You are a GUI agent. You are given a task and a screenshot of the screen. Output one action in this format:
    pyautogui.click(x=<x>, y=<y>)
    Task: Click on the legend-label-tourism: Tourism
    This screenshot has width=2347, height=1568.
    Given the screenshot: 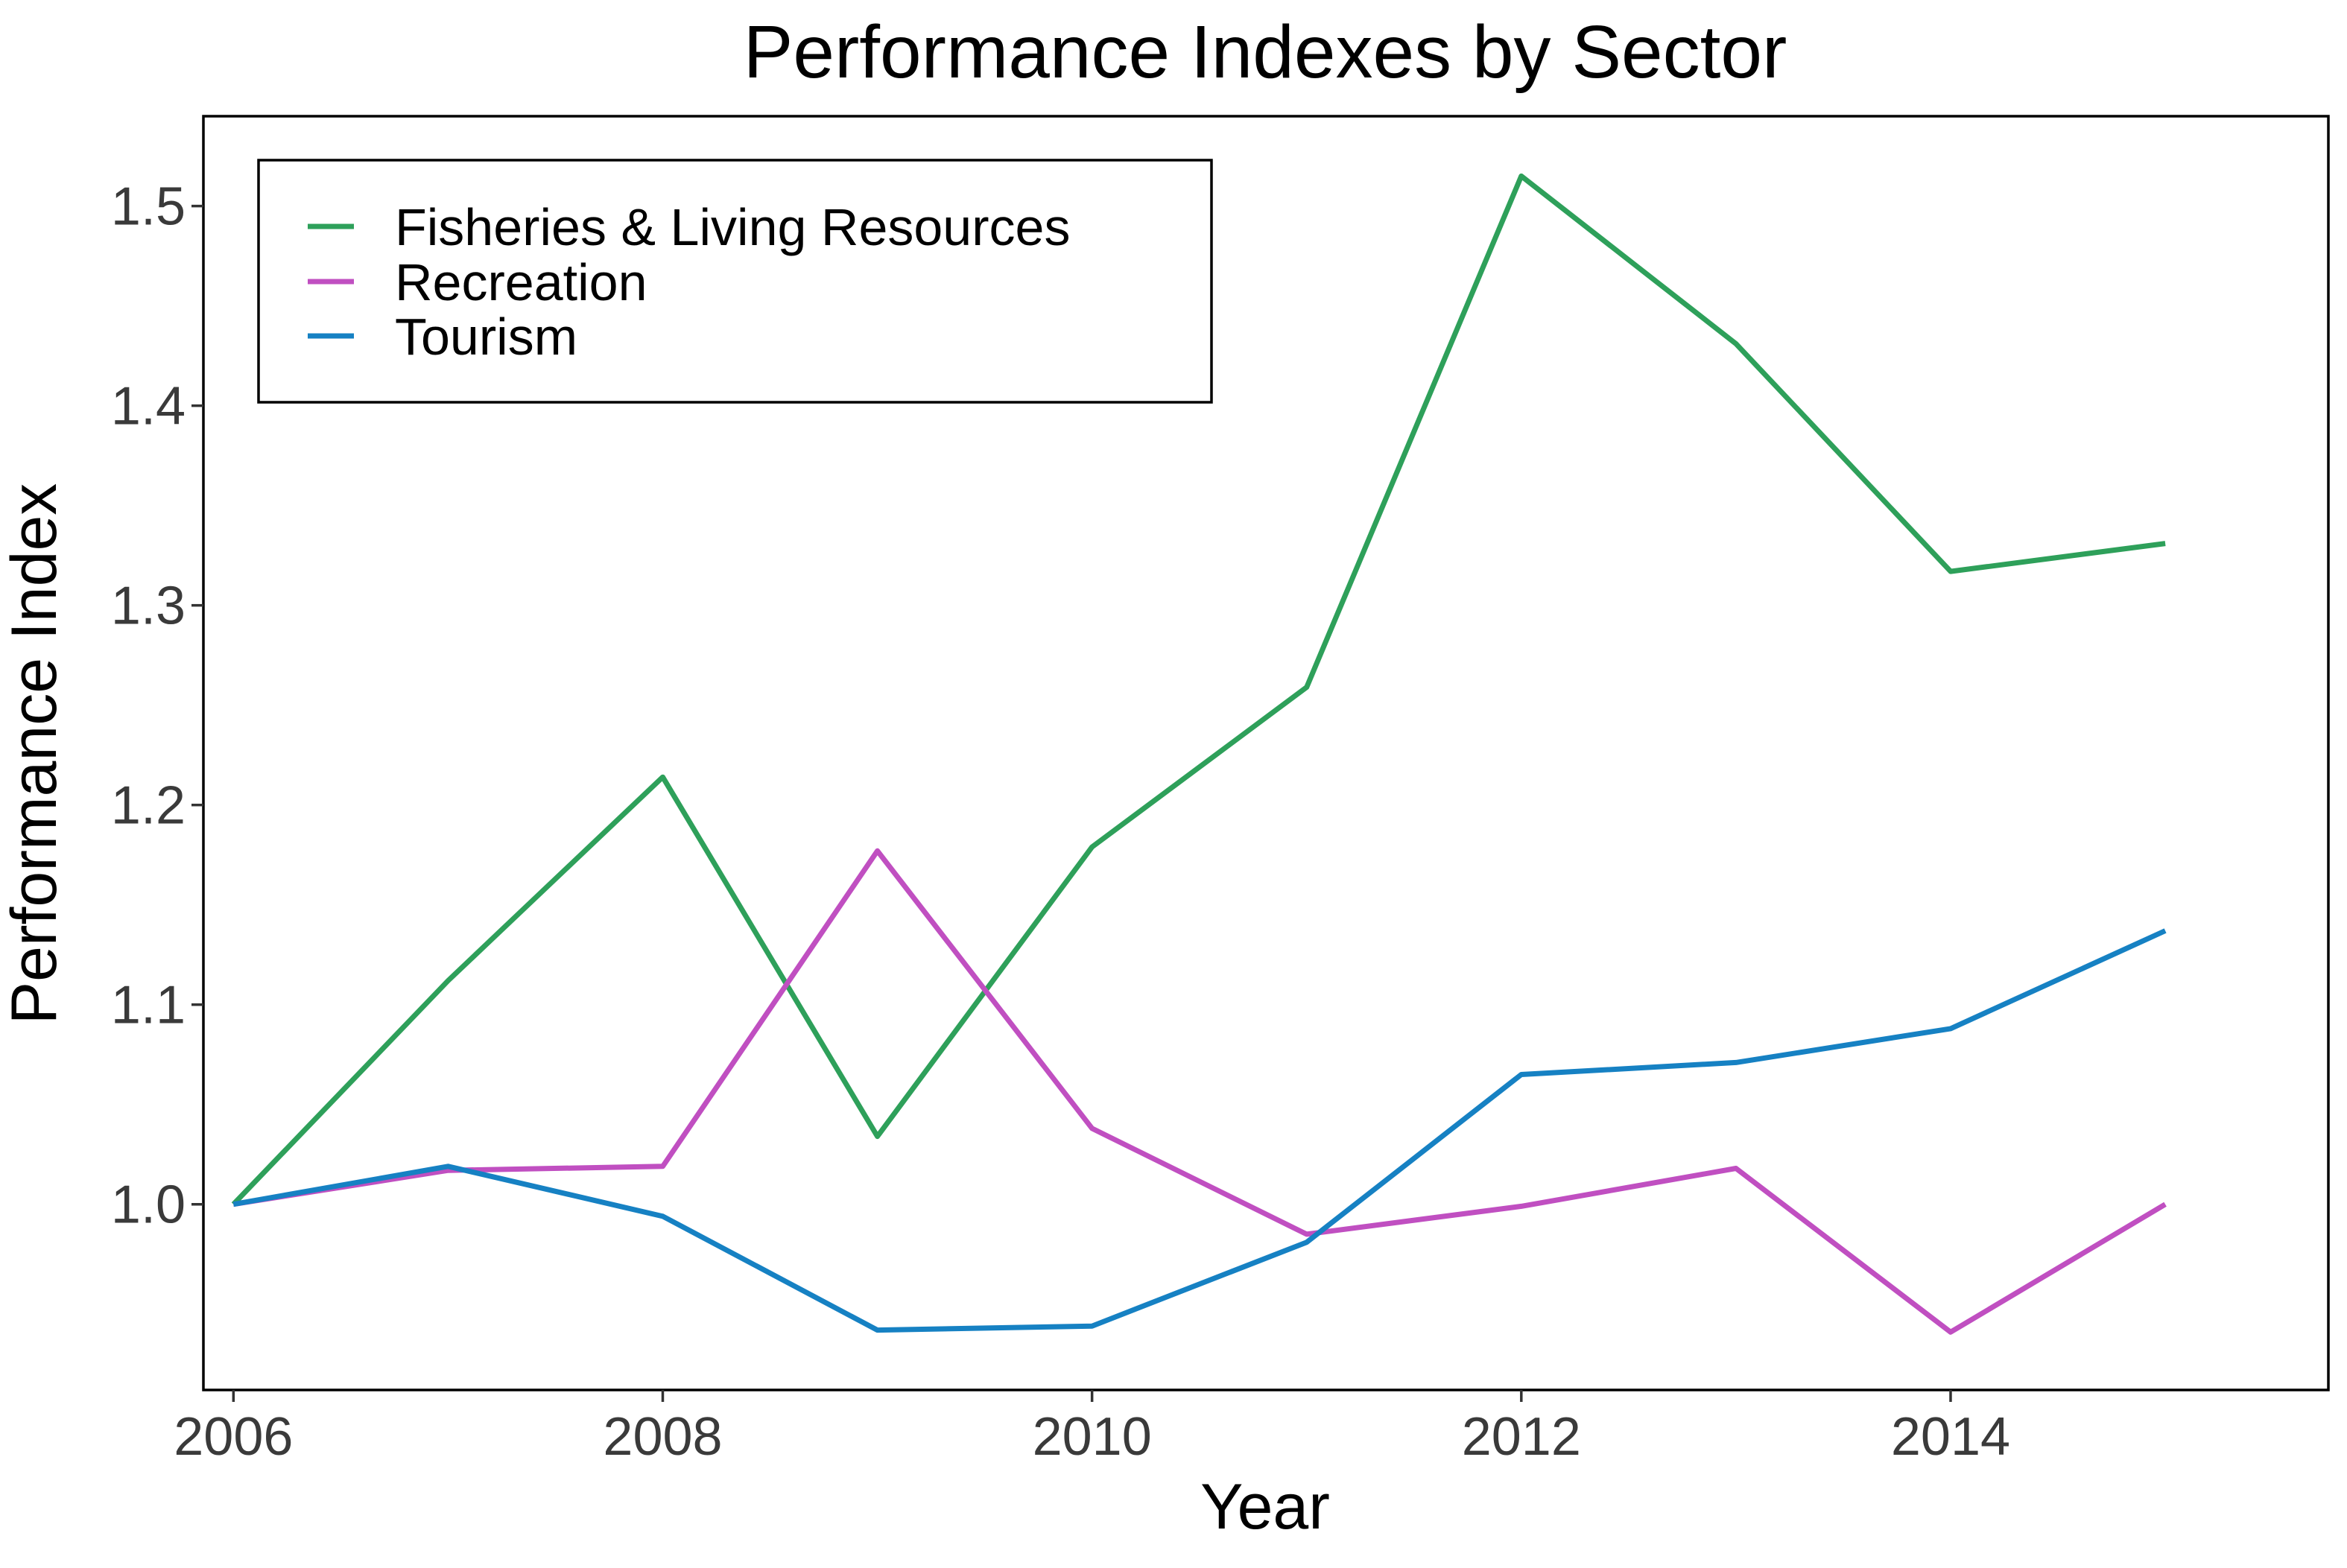 What is the action you would take?
    pyautogui.click(x=486, y=337)
    